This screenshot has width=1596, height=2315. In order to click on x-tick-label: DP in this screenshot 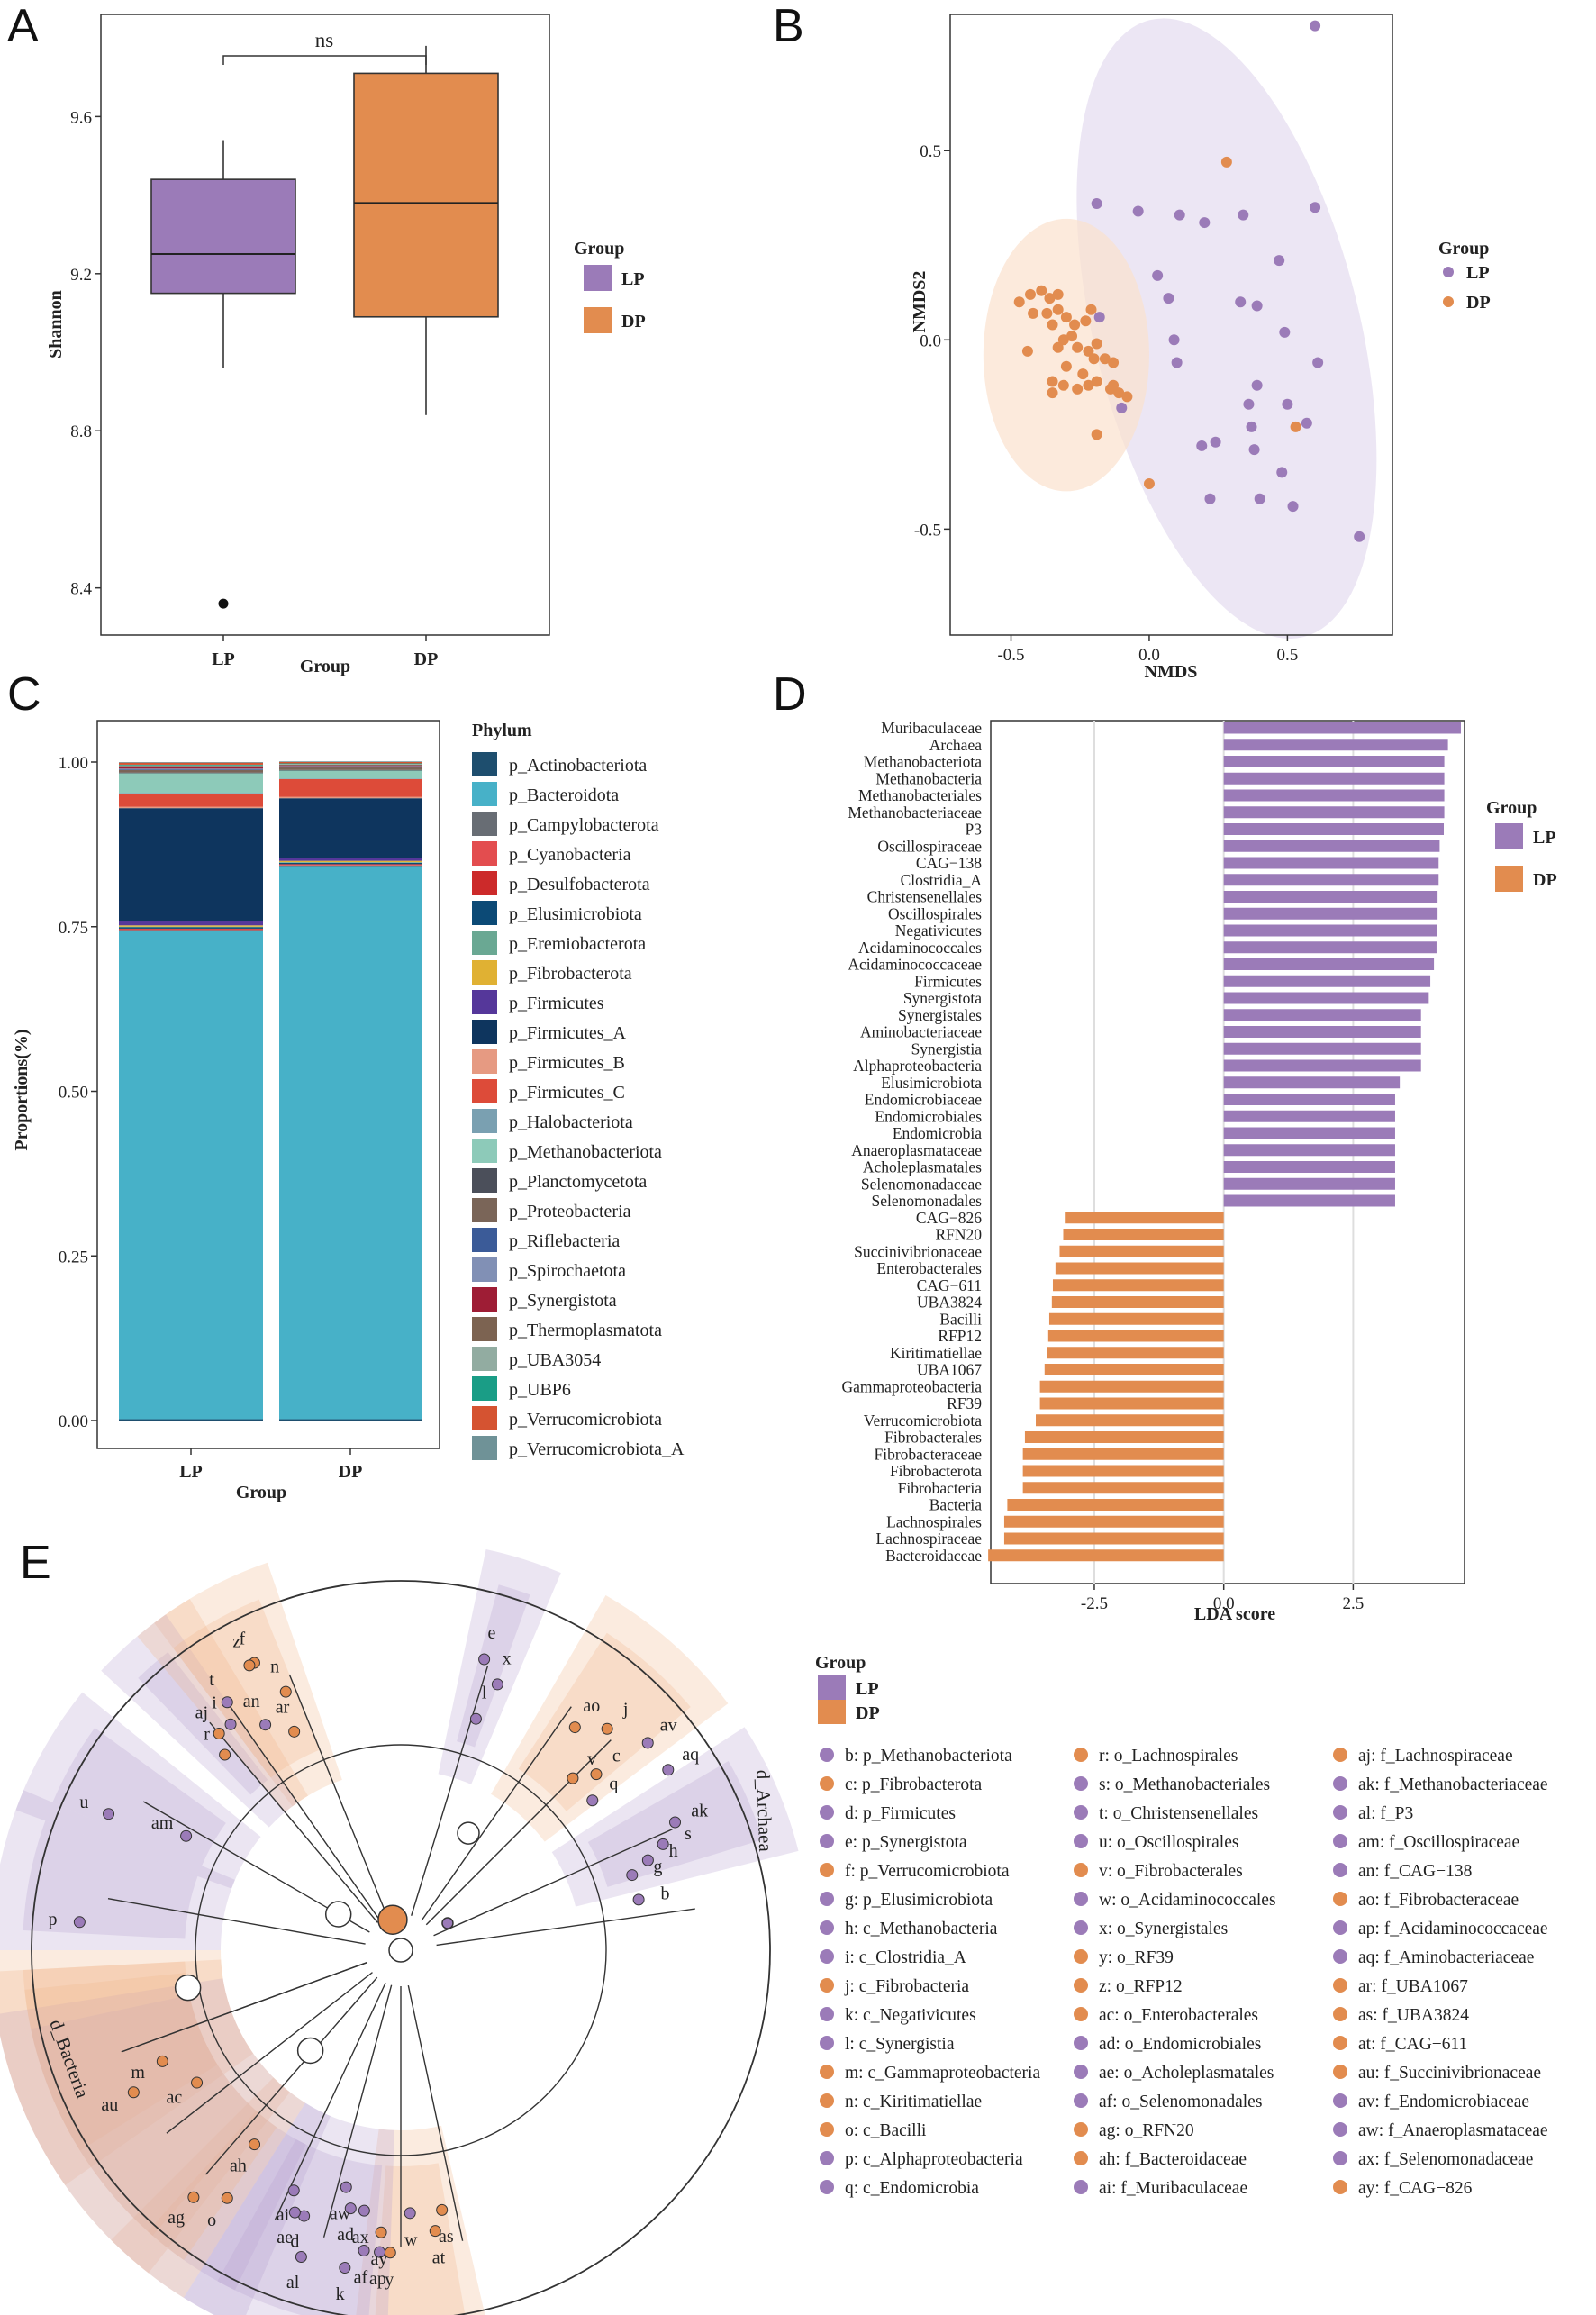, I will do `click(426, 659)`.